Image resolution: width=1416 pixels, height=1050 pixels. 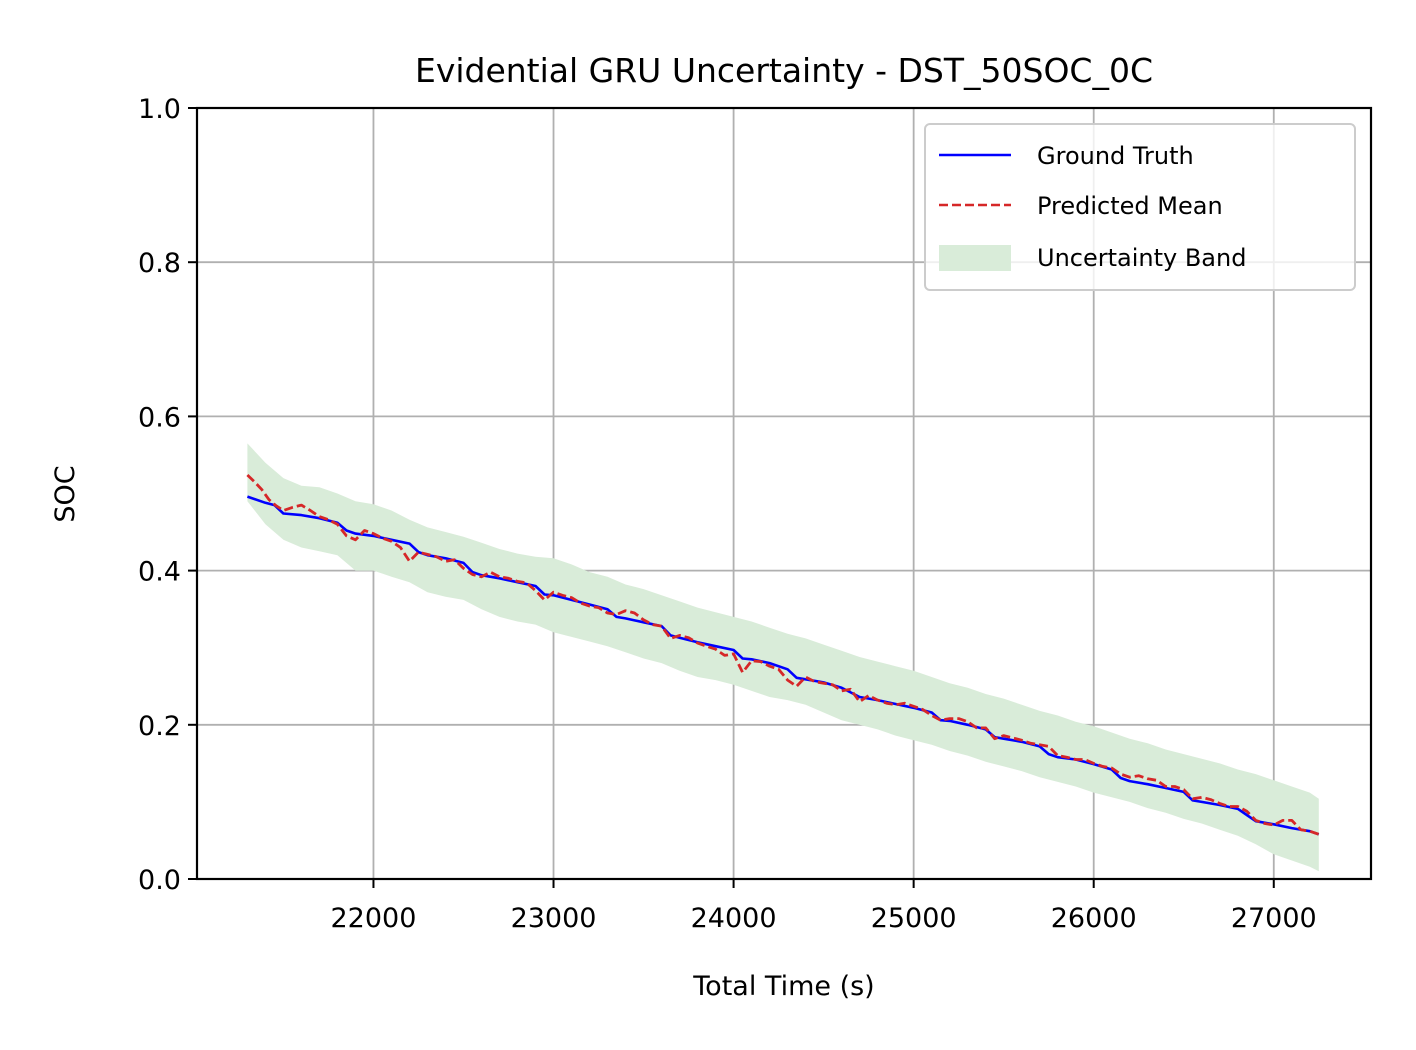 What do you see at coordinates (159, 109) in the screenshot?
I see `y-tick-label: 1.0` at bounding box center [159, 109].